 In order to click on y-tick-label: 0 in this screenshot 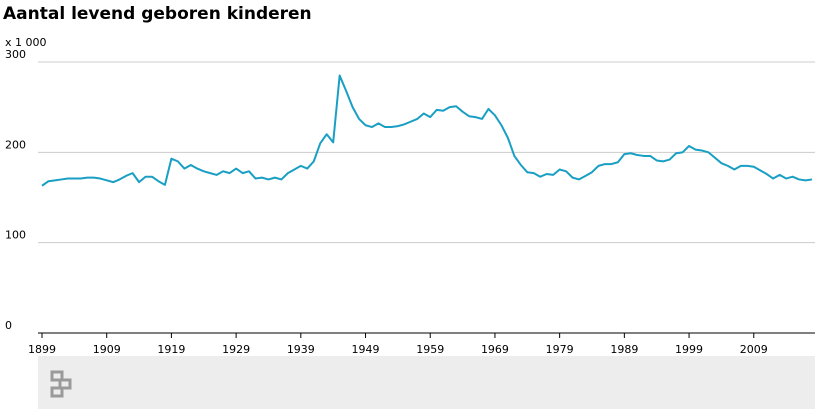, I will do `click(8, 325)`.